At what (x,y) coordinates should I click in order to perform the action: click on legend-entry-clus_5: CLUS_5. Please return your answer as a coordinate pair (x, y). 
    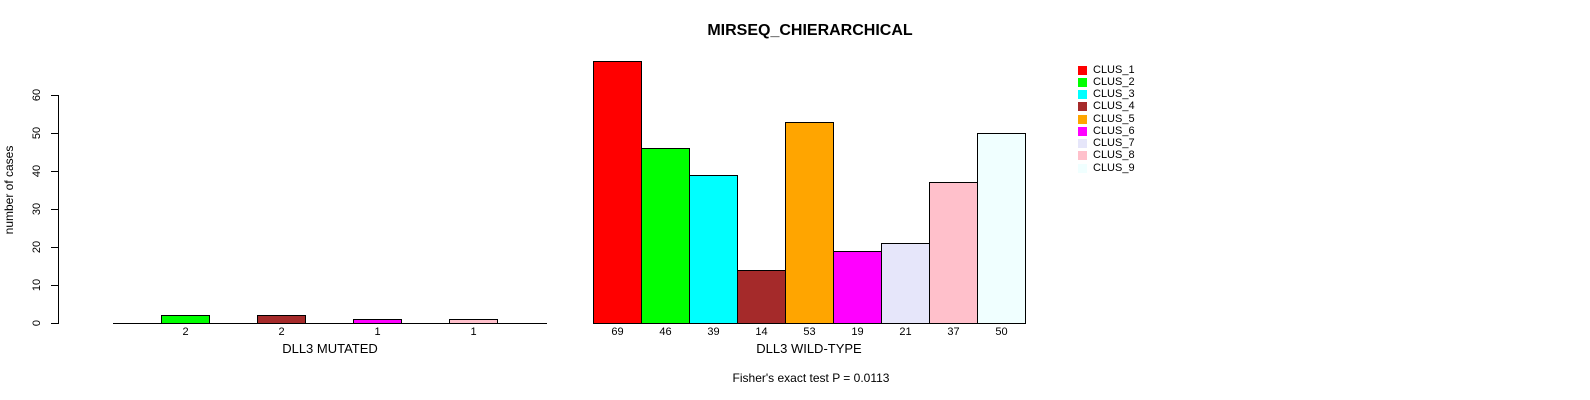
    Looking at the image, I should click on (1106, 119).